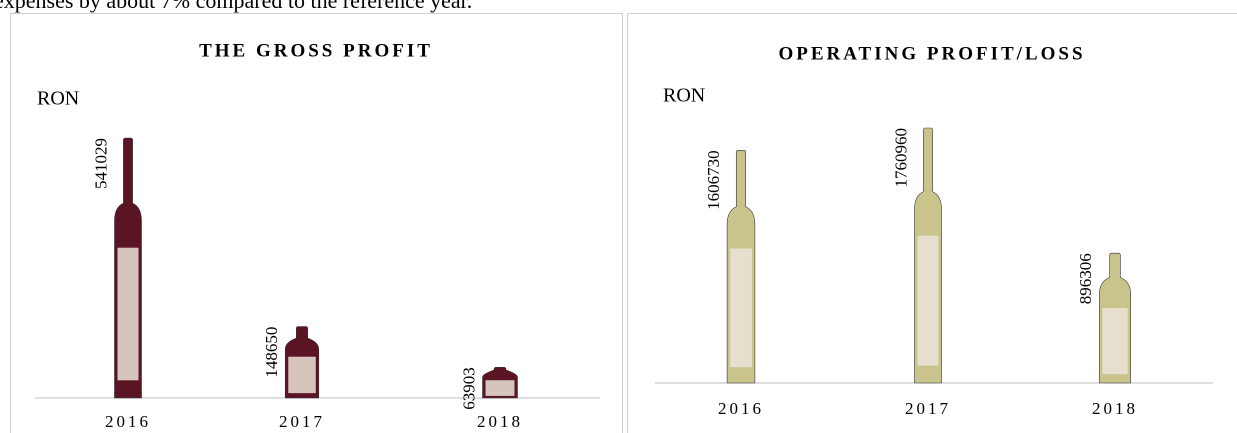 The image size is (1237, 433). Describe the element at coordinates (468, 388) in the screenshot. I see `value-label: 63903` at that location.